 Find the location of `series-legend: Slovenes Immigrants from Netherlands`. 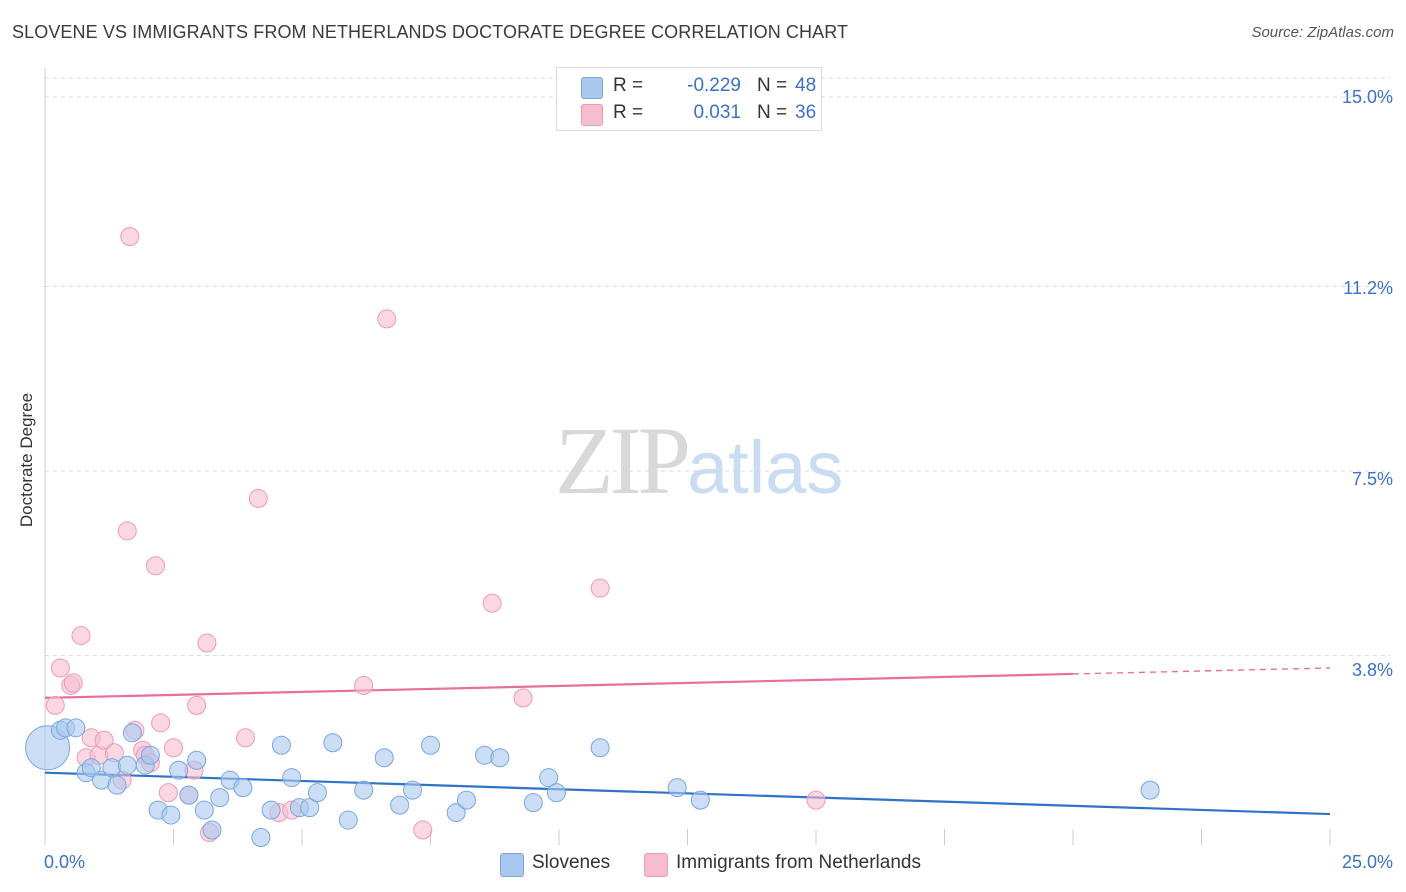

series-legend: Slovenes Immigrants from Netherlands is located at coordinates (703, 865).